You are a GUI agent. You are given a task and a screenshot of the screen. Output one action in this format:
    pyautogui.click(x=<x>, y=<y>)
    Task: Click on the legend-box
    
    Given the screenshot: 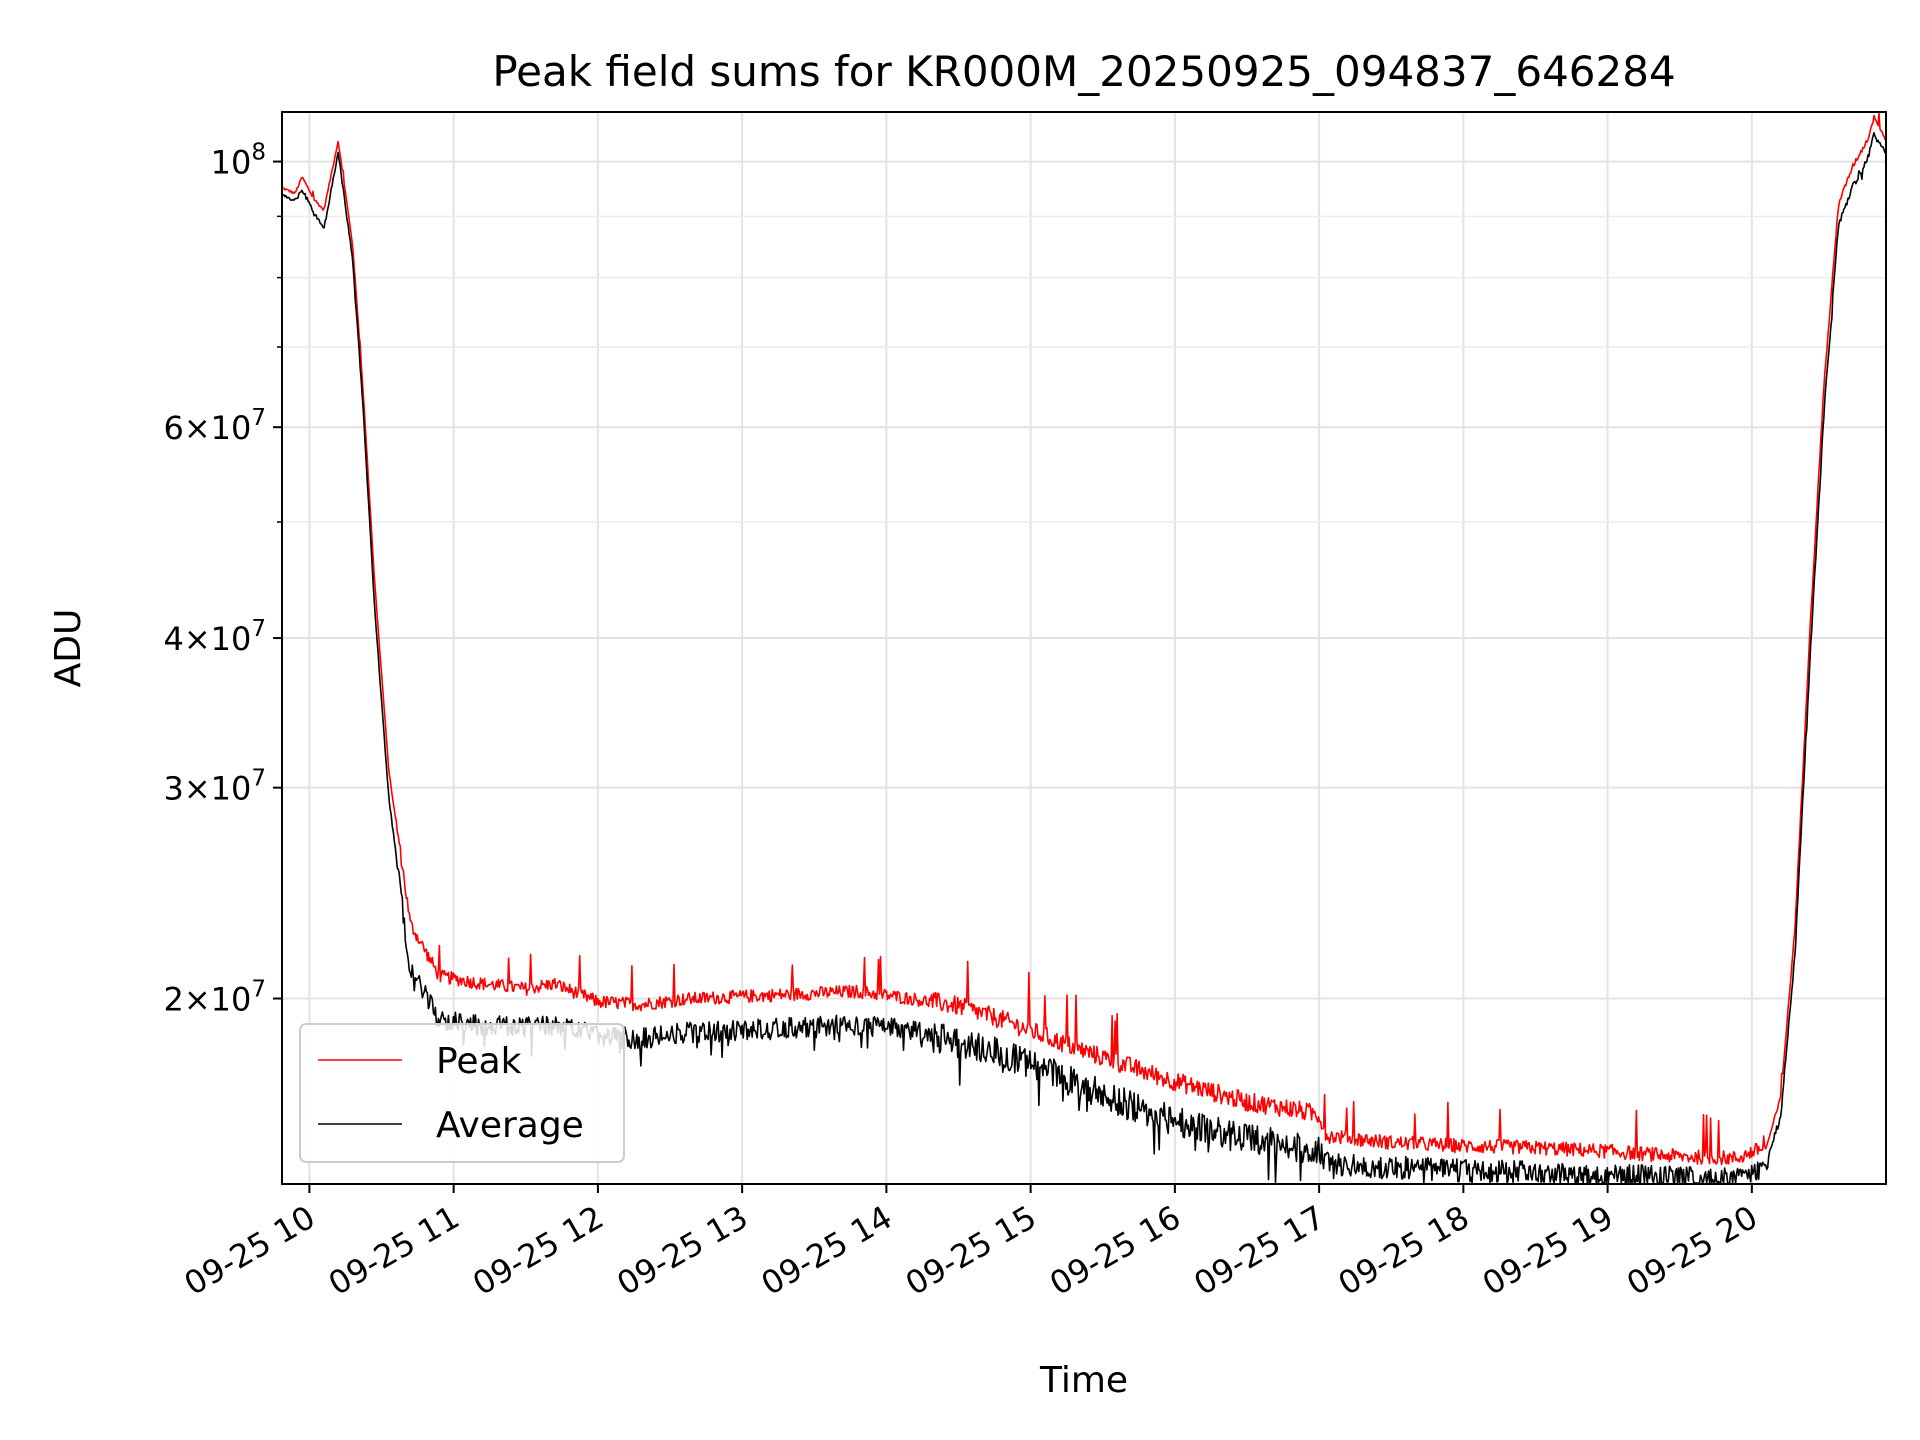 What is the action you would take?
    pyautogui.click(x=462, y=1093)
    